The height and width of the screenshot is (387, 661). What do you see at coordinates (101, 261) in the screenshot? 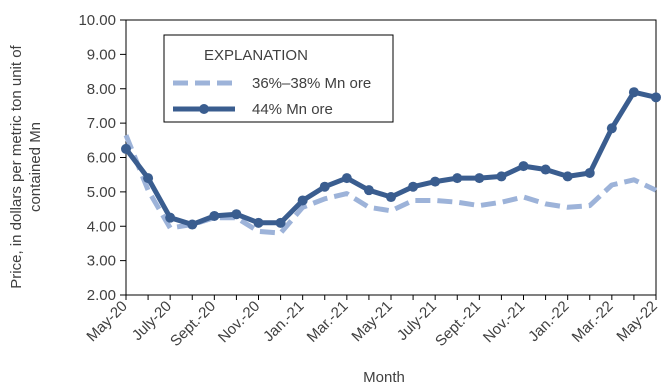
I see `y-tick-label: 3.00` at bounding box center [101, 261].